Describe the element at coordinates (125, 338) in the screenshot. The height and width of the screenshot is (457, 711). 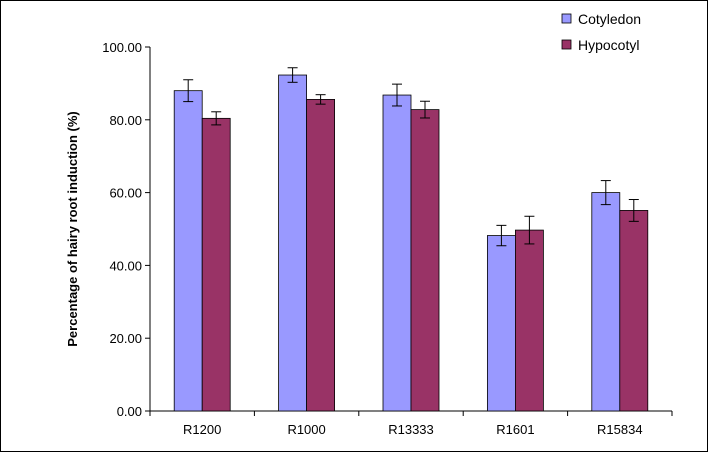
I see `y-tick-label: 20.00` at that location.